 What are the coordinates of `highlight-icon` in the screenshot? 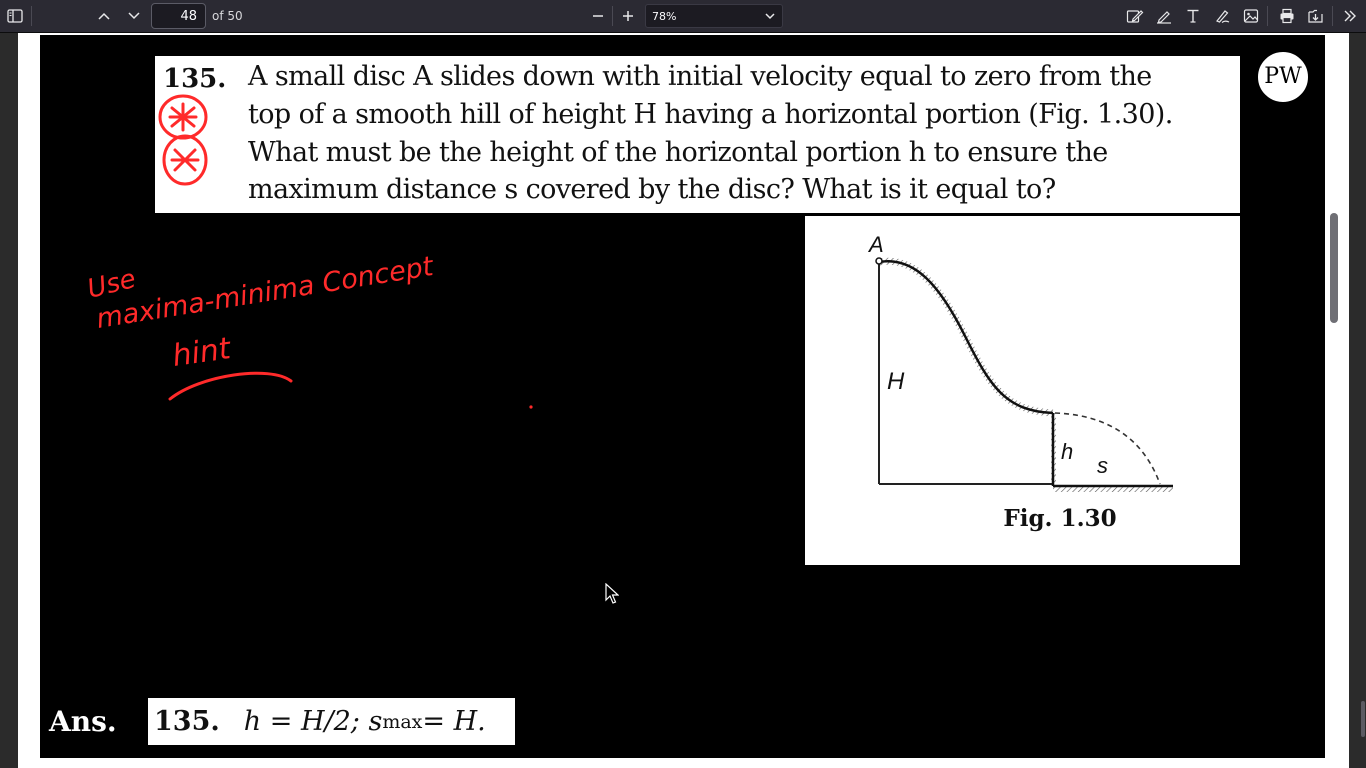 It's located at (1135, 16).